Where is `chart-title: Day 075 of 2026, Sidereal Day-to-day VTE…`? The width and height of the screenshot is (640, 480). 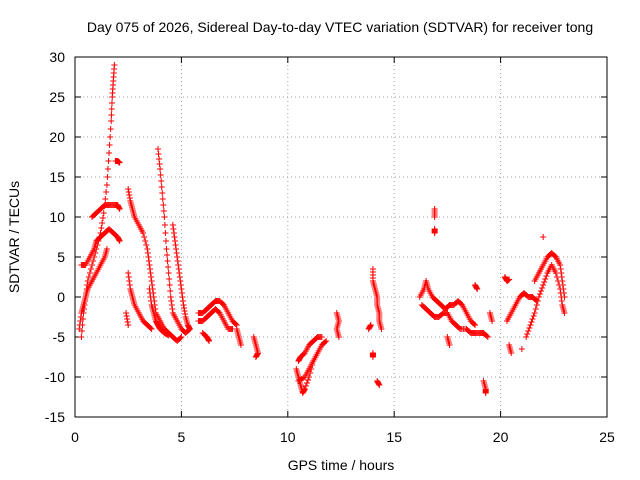 chart-title: Day 075 of 2026, Sidereal Day-to-day VTE… is located at coordinates (340, 27).